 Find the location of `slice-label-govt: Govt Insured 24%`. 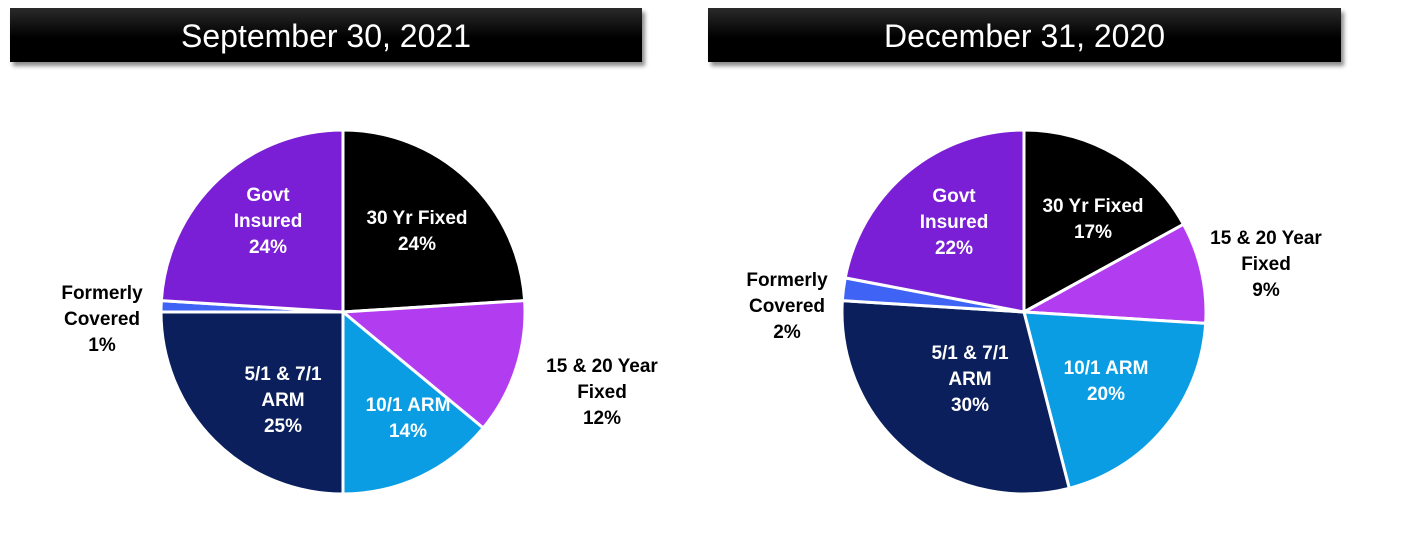

slice-label-govt: Govt Insured 24% is located at coordinates (268, 221).